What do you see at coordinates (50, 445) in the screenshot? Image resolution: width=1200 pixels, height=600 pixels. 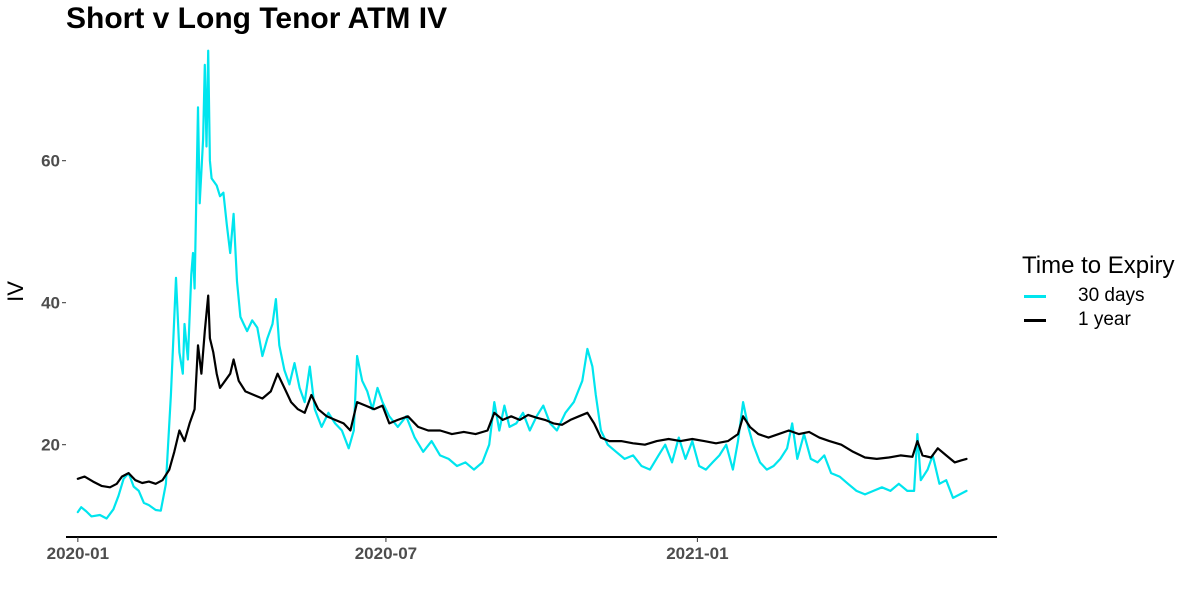 I see `y-tick-label: 20` at bounding box center [50, 445].